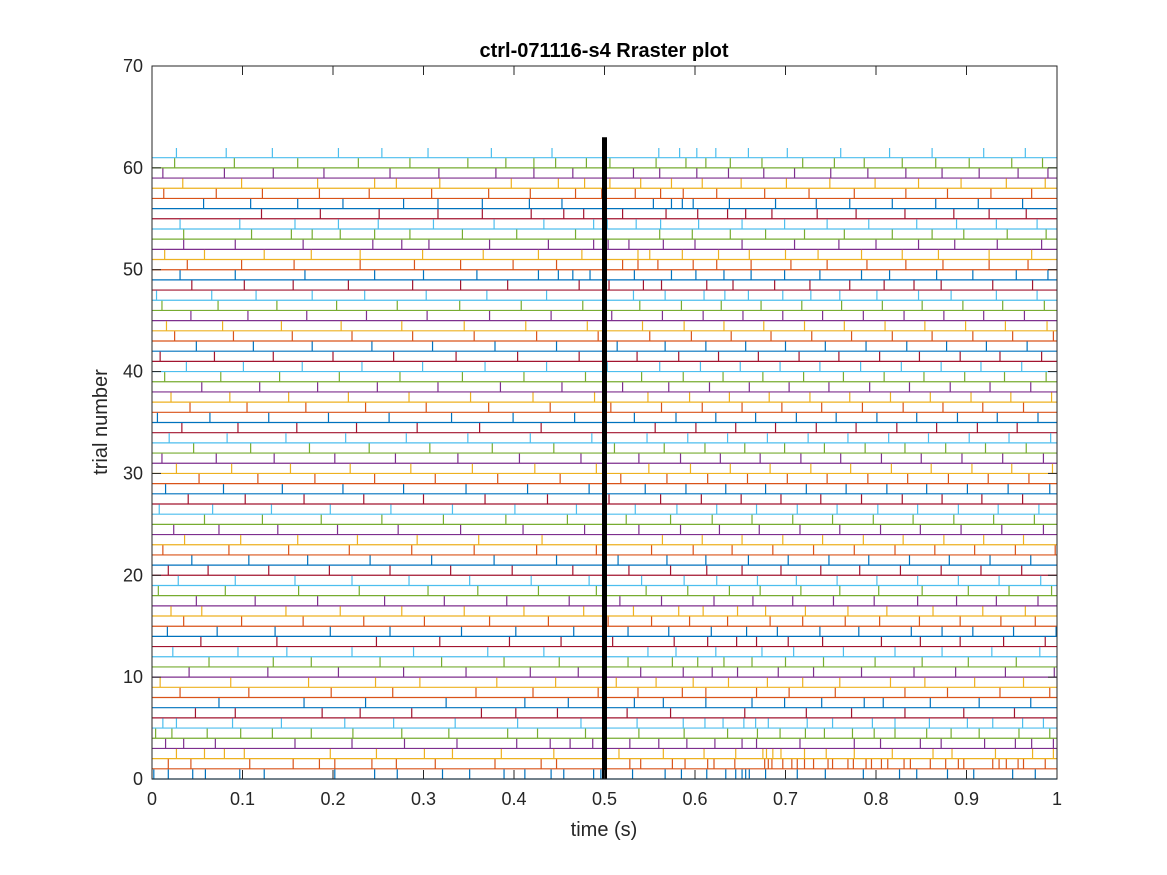 This screenshot has width=1167, height=875. What do you see at coordinates (133, 270) in the screenshot?
I see `y-tick-label: 50` at bounding box center [133, 270].